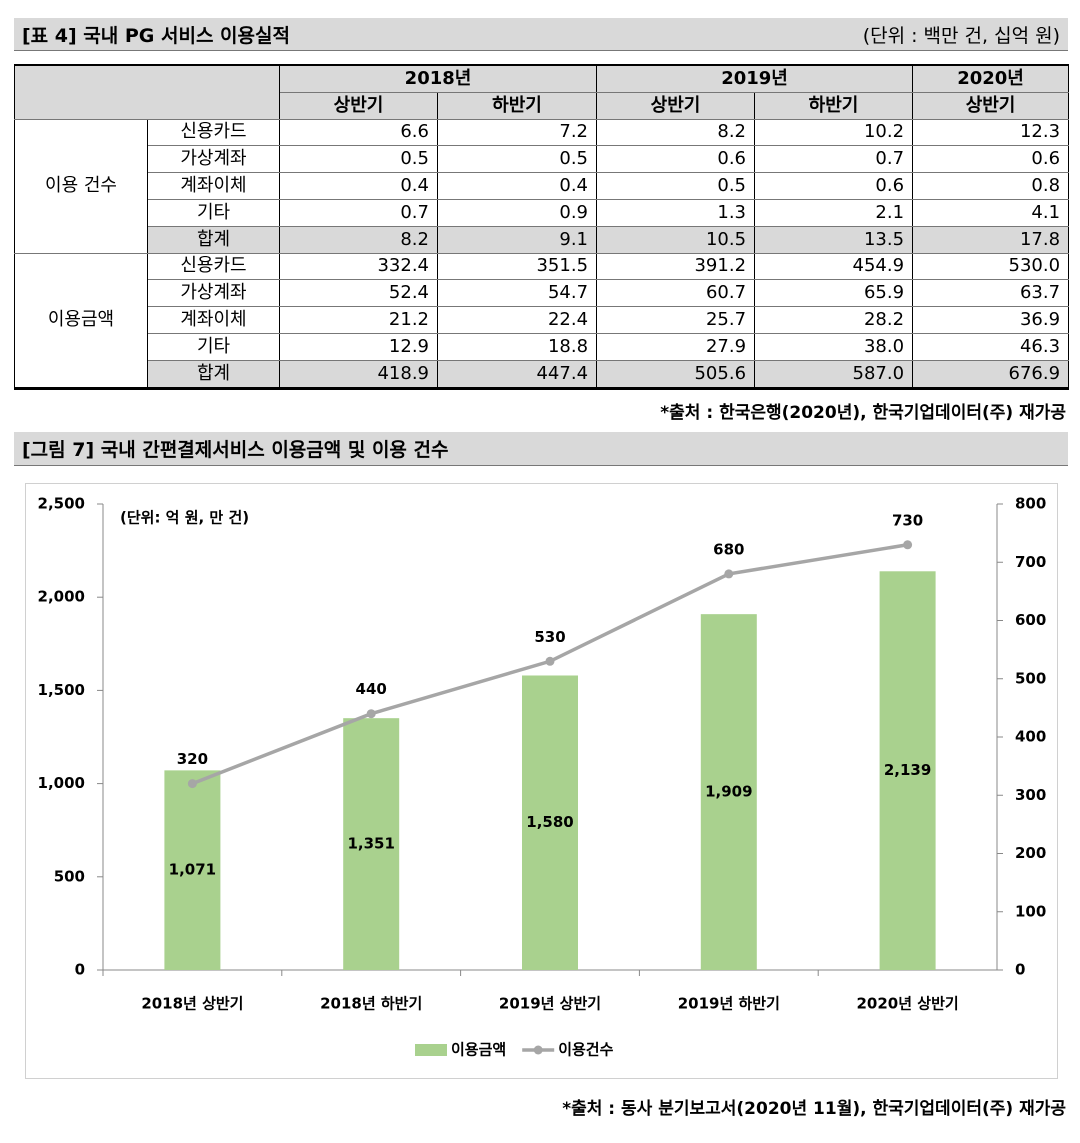  What do you see at coordinates (192, 759) in the screenshot?
I see `point-label: 320` at bounding box center [192, 759].